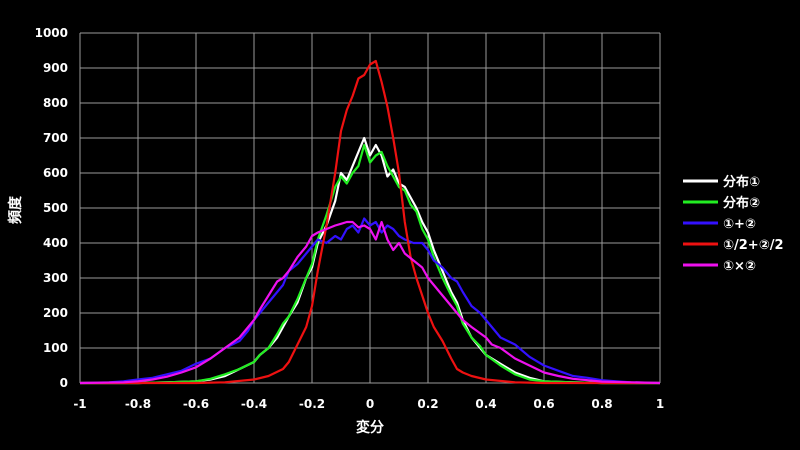 The height and width of the screenshot is (450, 800). I want to click on y-tick-label: 200, so click(55, 313).